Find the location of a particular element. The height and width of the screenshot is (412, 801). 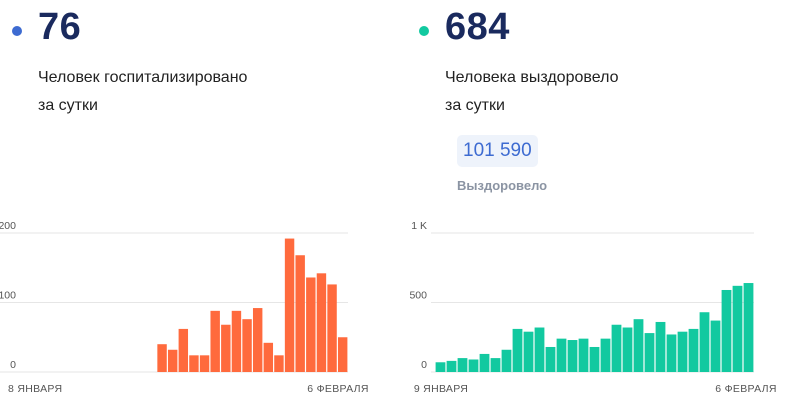

recovered-total-label: Выздоровело is located at coordinates (502, 185).